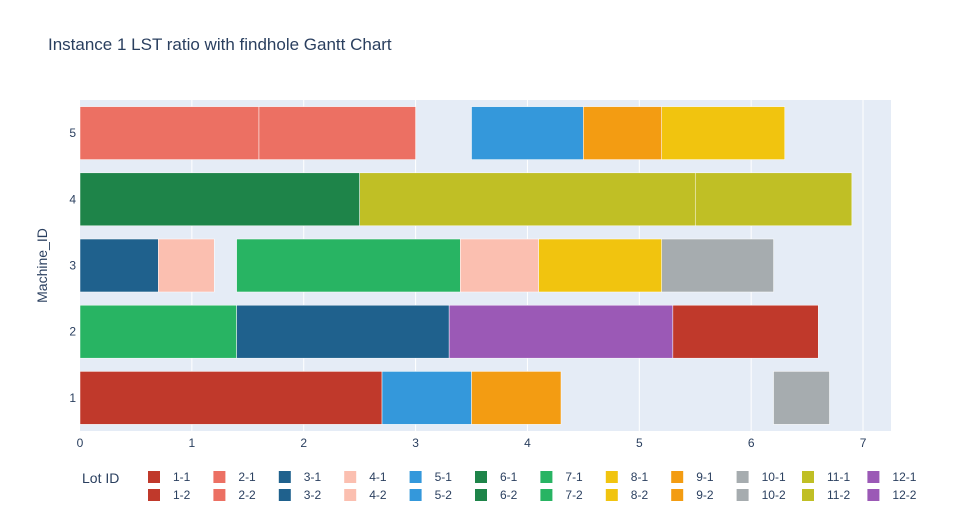  I want to click on legend-label: 2-2, so click(247, 495).